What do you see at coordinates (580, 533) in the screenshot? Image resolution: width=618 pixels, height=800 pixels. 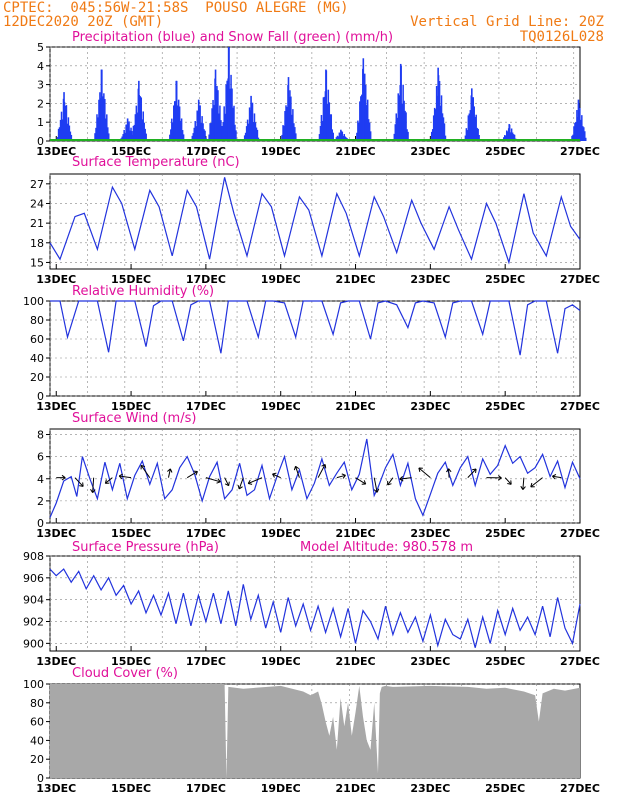 I see `wind-xtick-label: 27DEC` at bounding box center [580, 533].